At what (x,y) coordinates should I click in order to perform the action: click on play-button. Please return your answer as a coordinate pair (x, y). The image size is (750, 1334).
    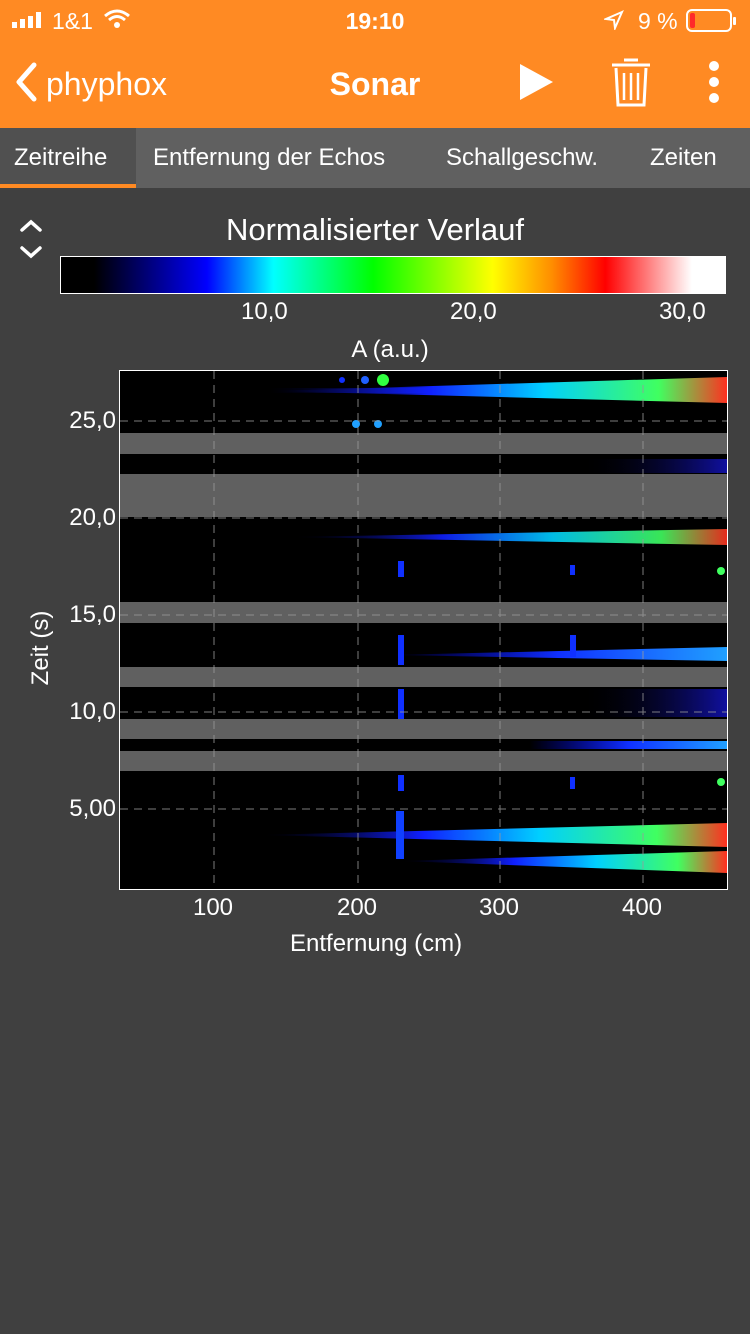
    Looking at the image, I should click on (536, 84).